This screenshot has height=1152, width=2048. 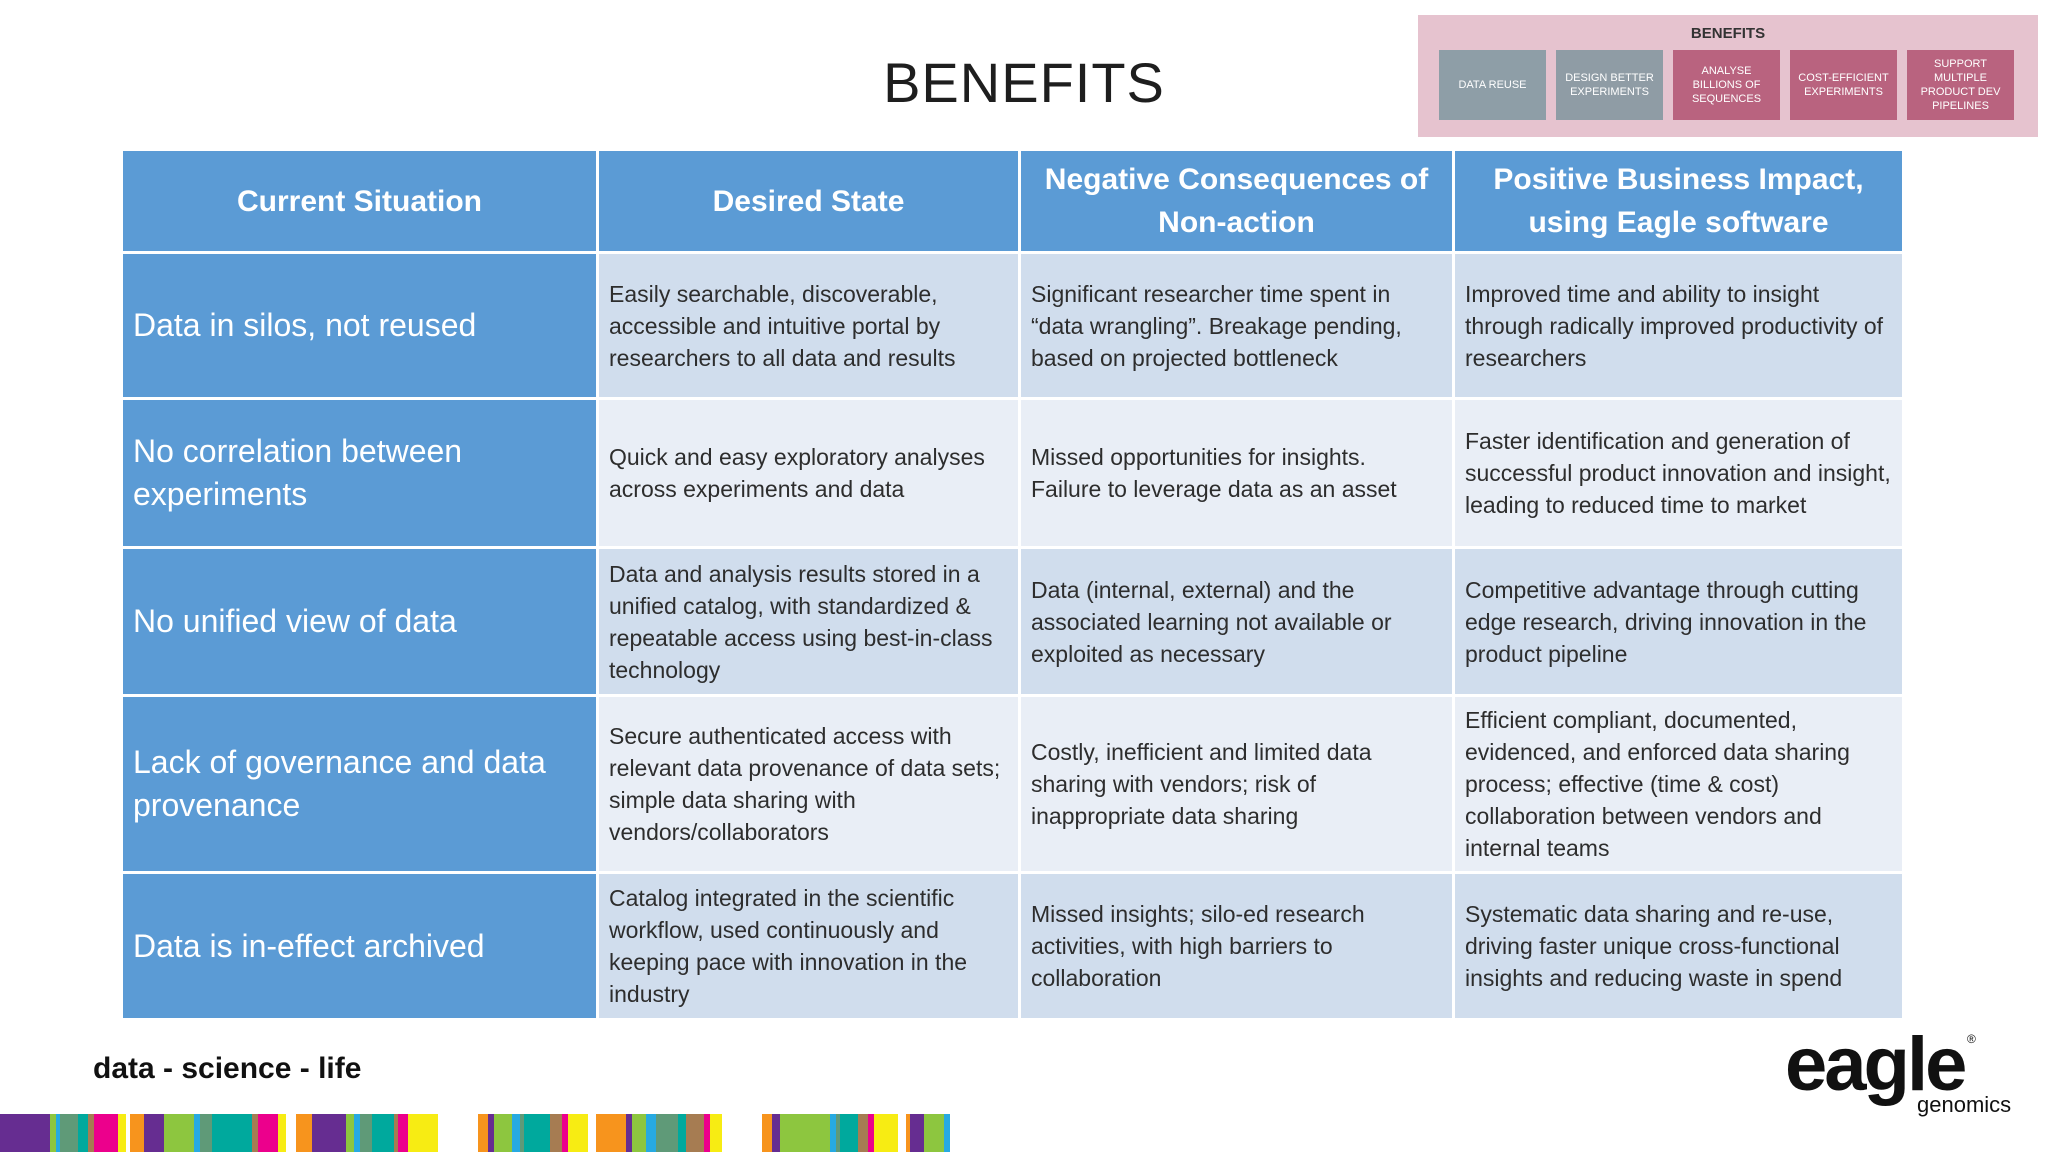 What do you see at coordinates (359, 201) in the screenshot?
I see `header-current-situation: Current Situation` at bounding box center [359, 201].